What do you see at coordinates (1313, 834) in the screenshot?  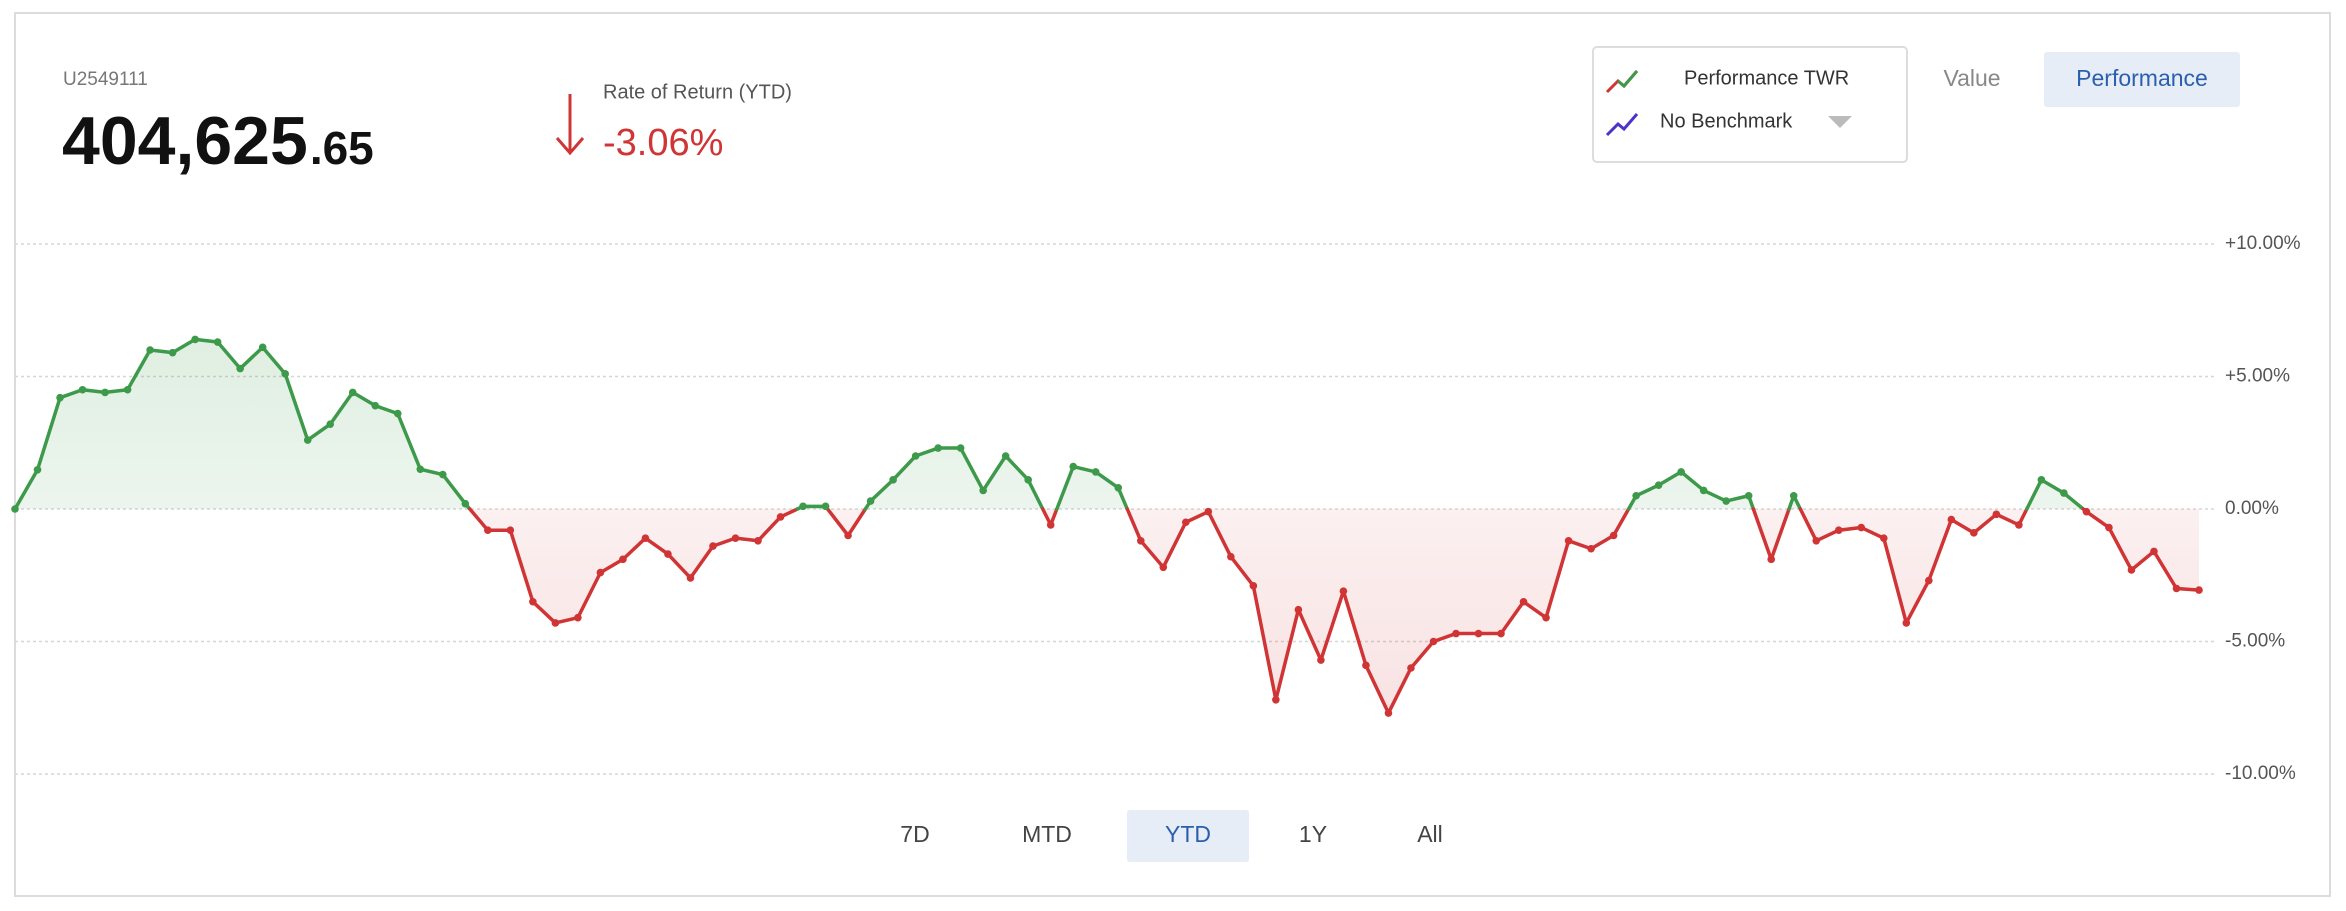 I see `range-button: 1Y` at bounding box center [1313, 834].